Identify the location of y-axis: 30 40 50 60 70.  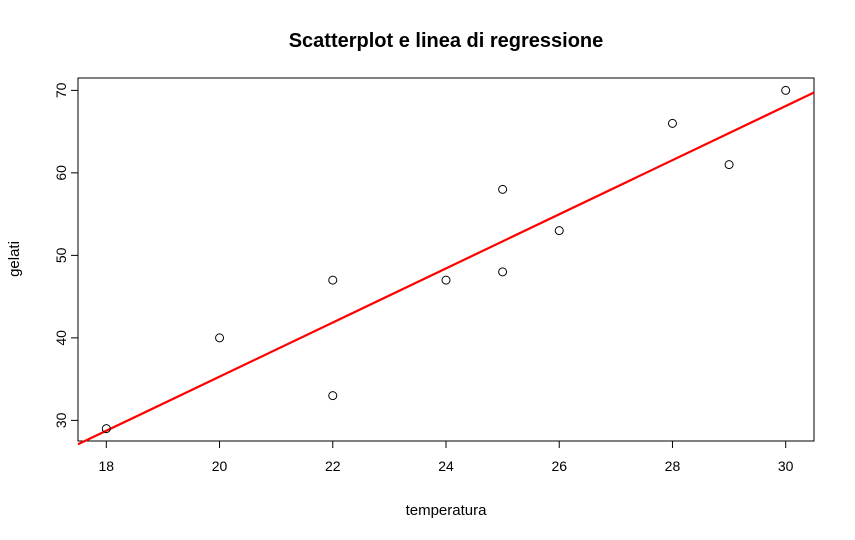
(66, 255).